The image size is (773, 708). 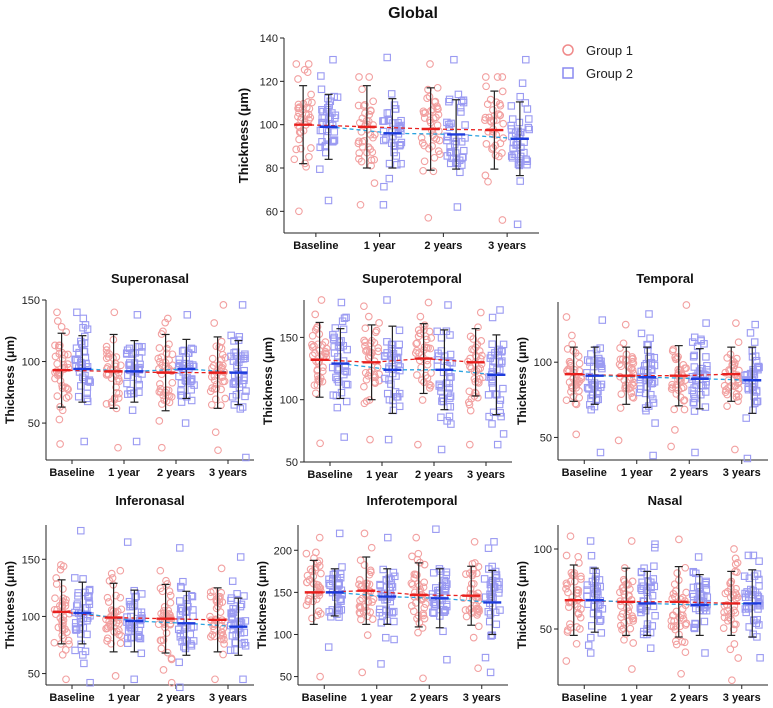 I want to click on x-tick-label-inferonasal: 1 year, so click(x=124, y=698).